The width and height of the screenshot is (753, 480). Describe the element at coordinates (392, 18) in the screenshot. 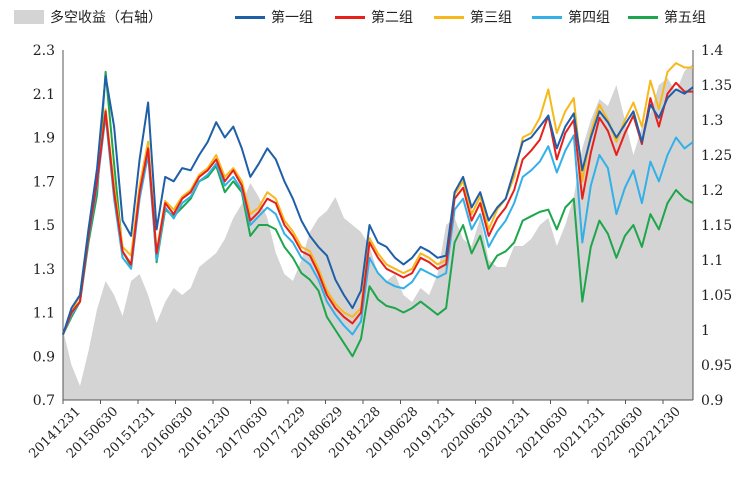

I see `legend-label-group2: 第二组` at that location.